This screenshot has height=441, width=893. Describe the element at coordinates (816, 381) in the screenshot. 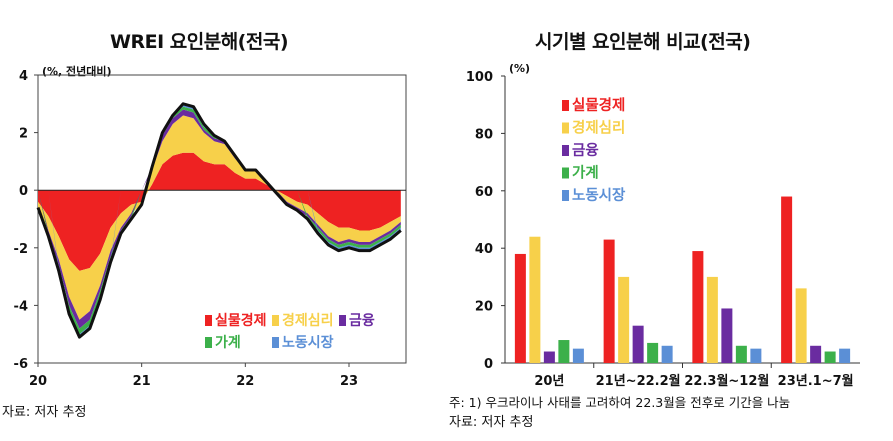

I see `category-label: 23년.1~7월` at that location.